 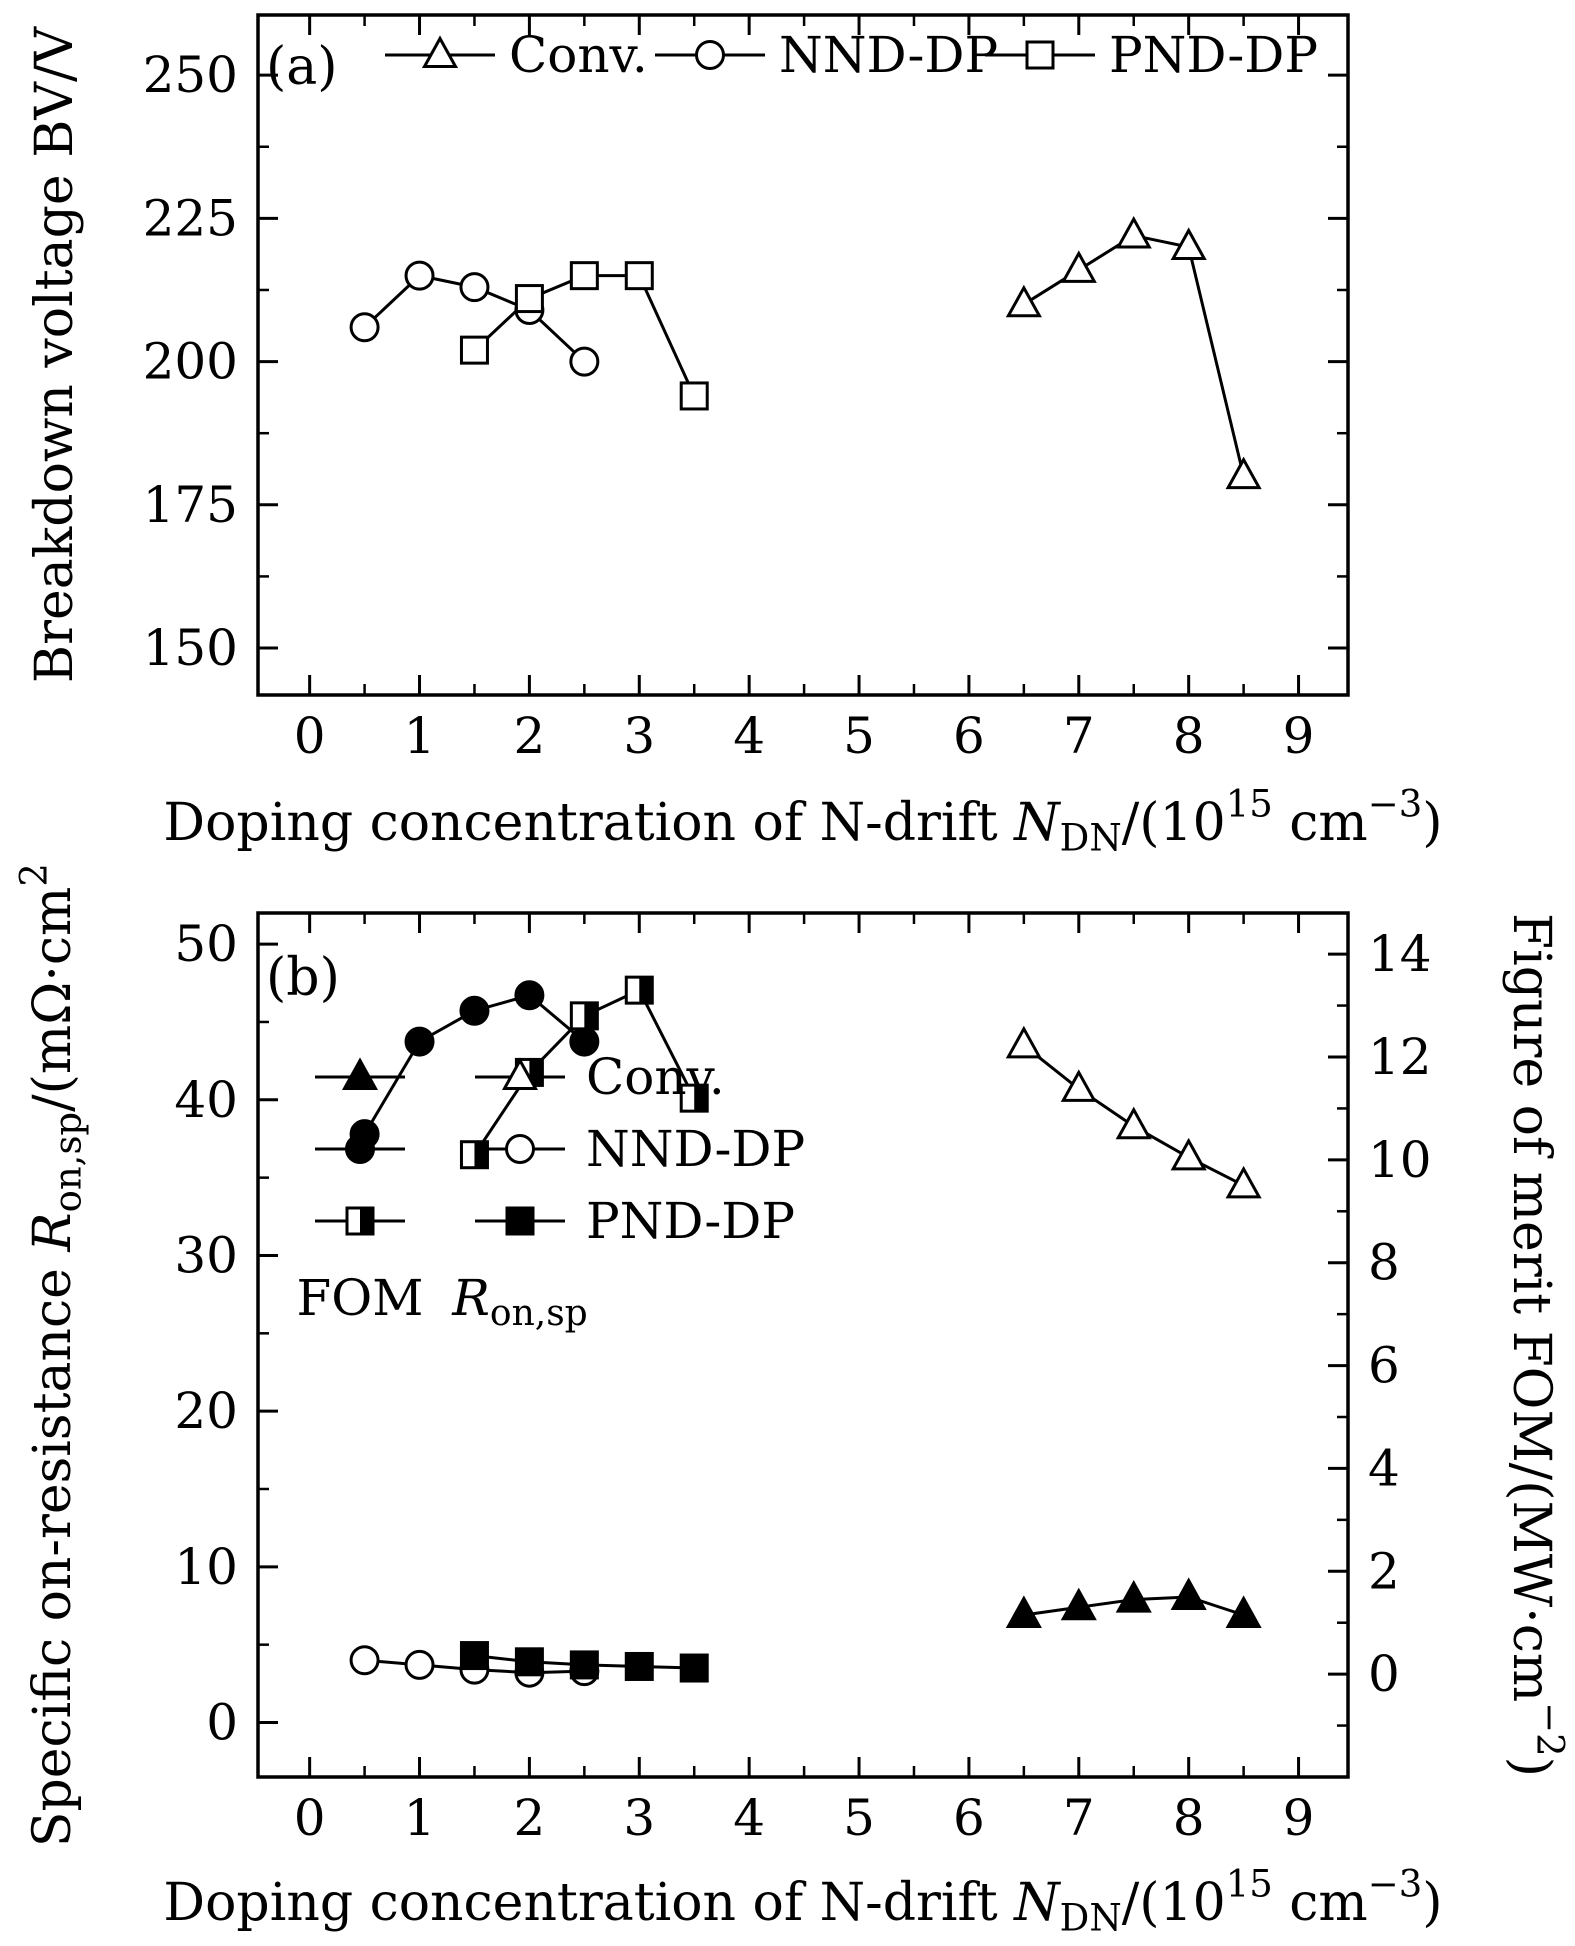 What do you see at coordinates (303, 978) in the screenshot?
I see `panel-tag: (b)` at bounding box center [303, 978].